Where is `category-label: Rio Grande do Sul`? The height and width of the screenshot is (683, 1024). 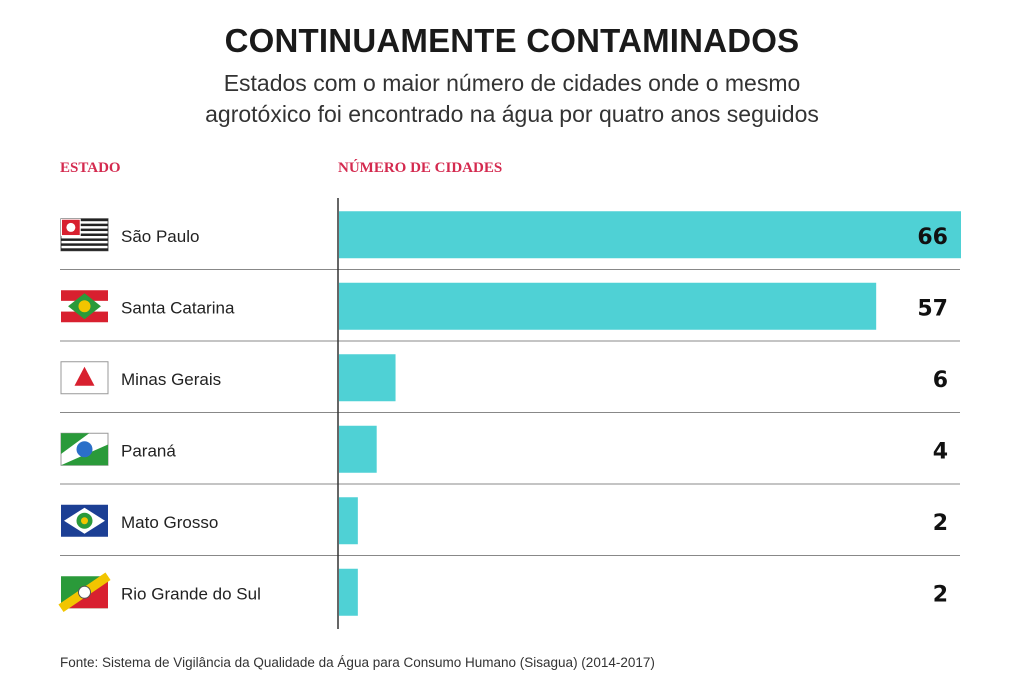
category-label: Rio Grande do Sul is located at coordinates (191, 593).